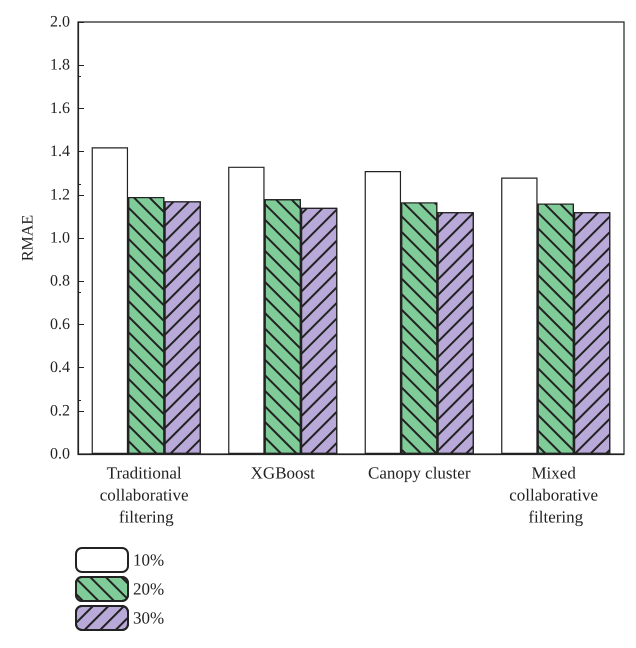  What do you see at coordinates (148, 618) in the screenshot?
I see `legend-label: 30%` at bounding box center [148, 618].